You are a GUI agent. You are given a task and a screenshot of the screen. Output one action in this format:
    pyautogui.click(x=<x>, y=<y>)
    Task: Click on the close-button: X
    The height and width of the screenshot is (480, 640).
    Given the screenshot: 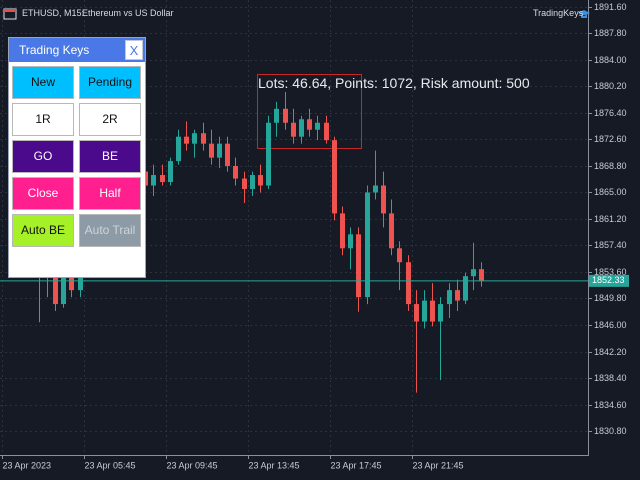 What is the action you would take?
    pyautogui.click(x=134, y=50)
    